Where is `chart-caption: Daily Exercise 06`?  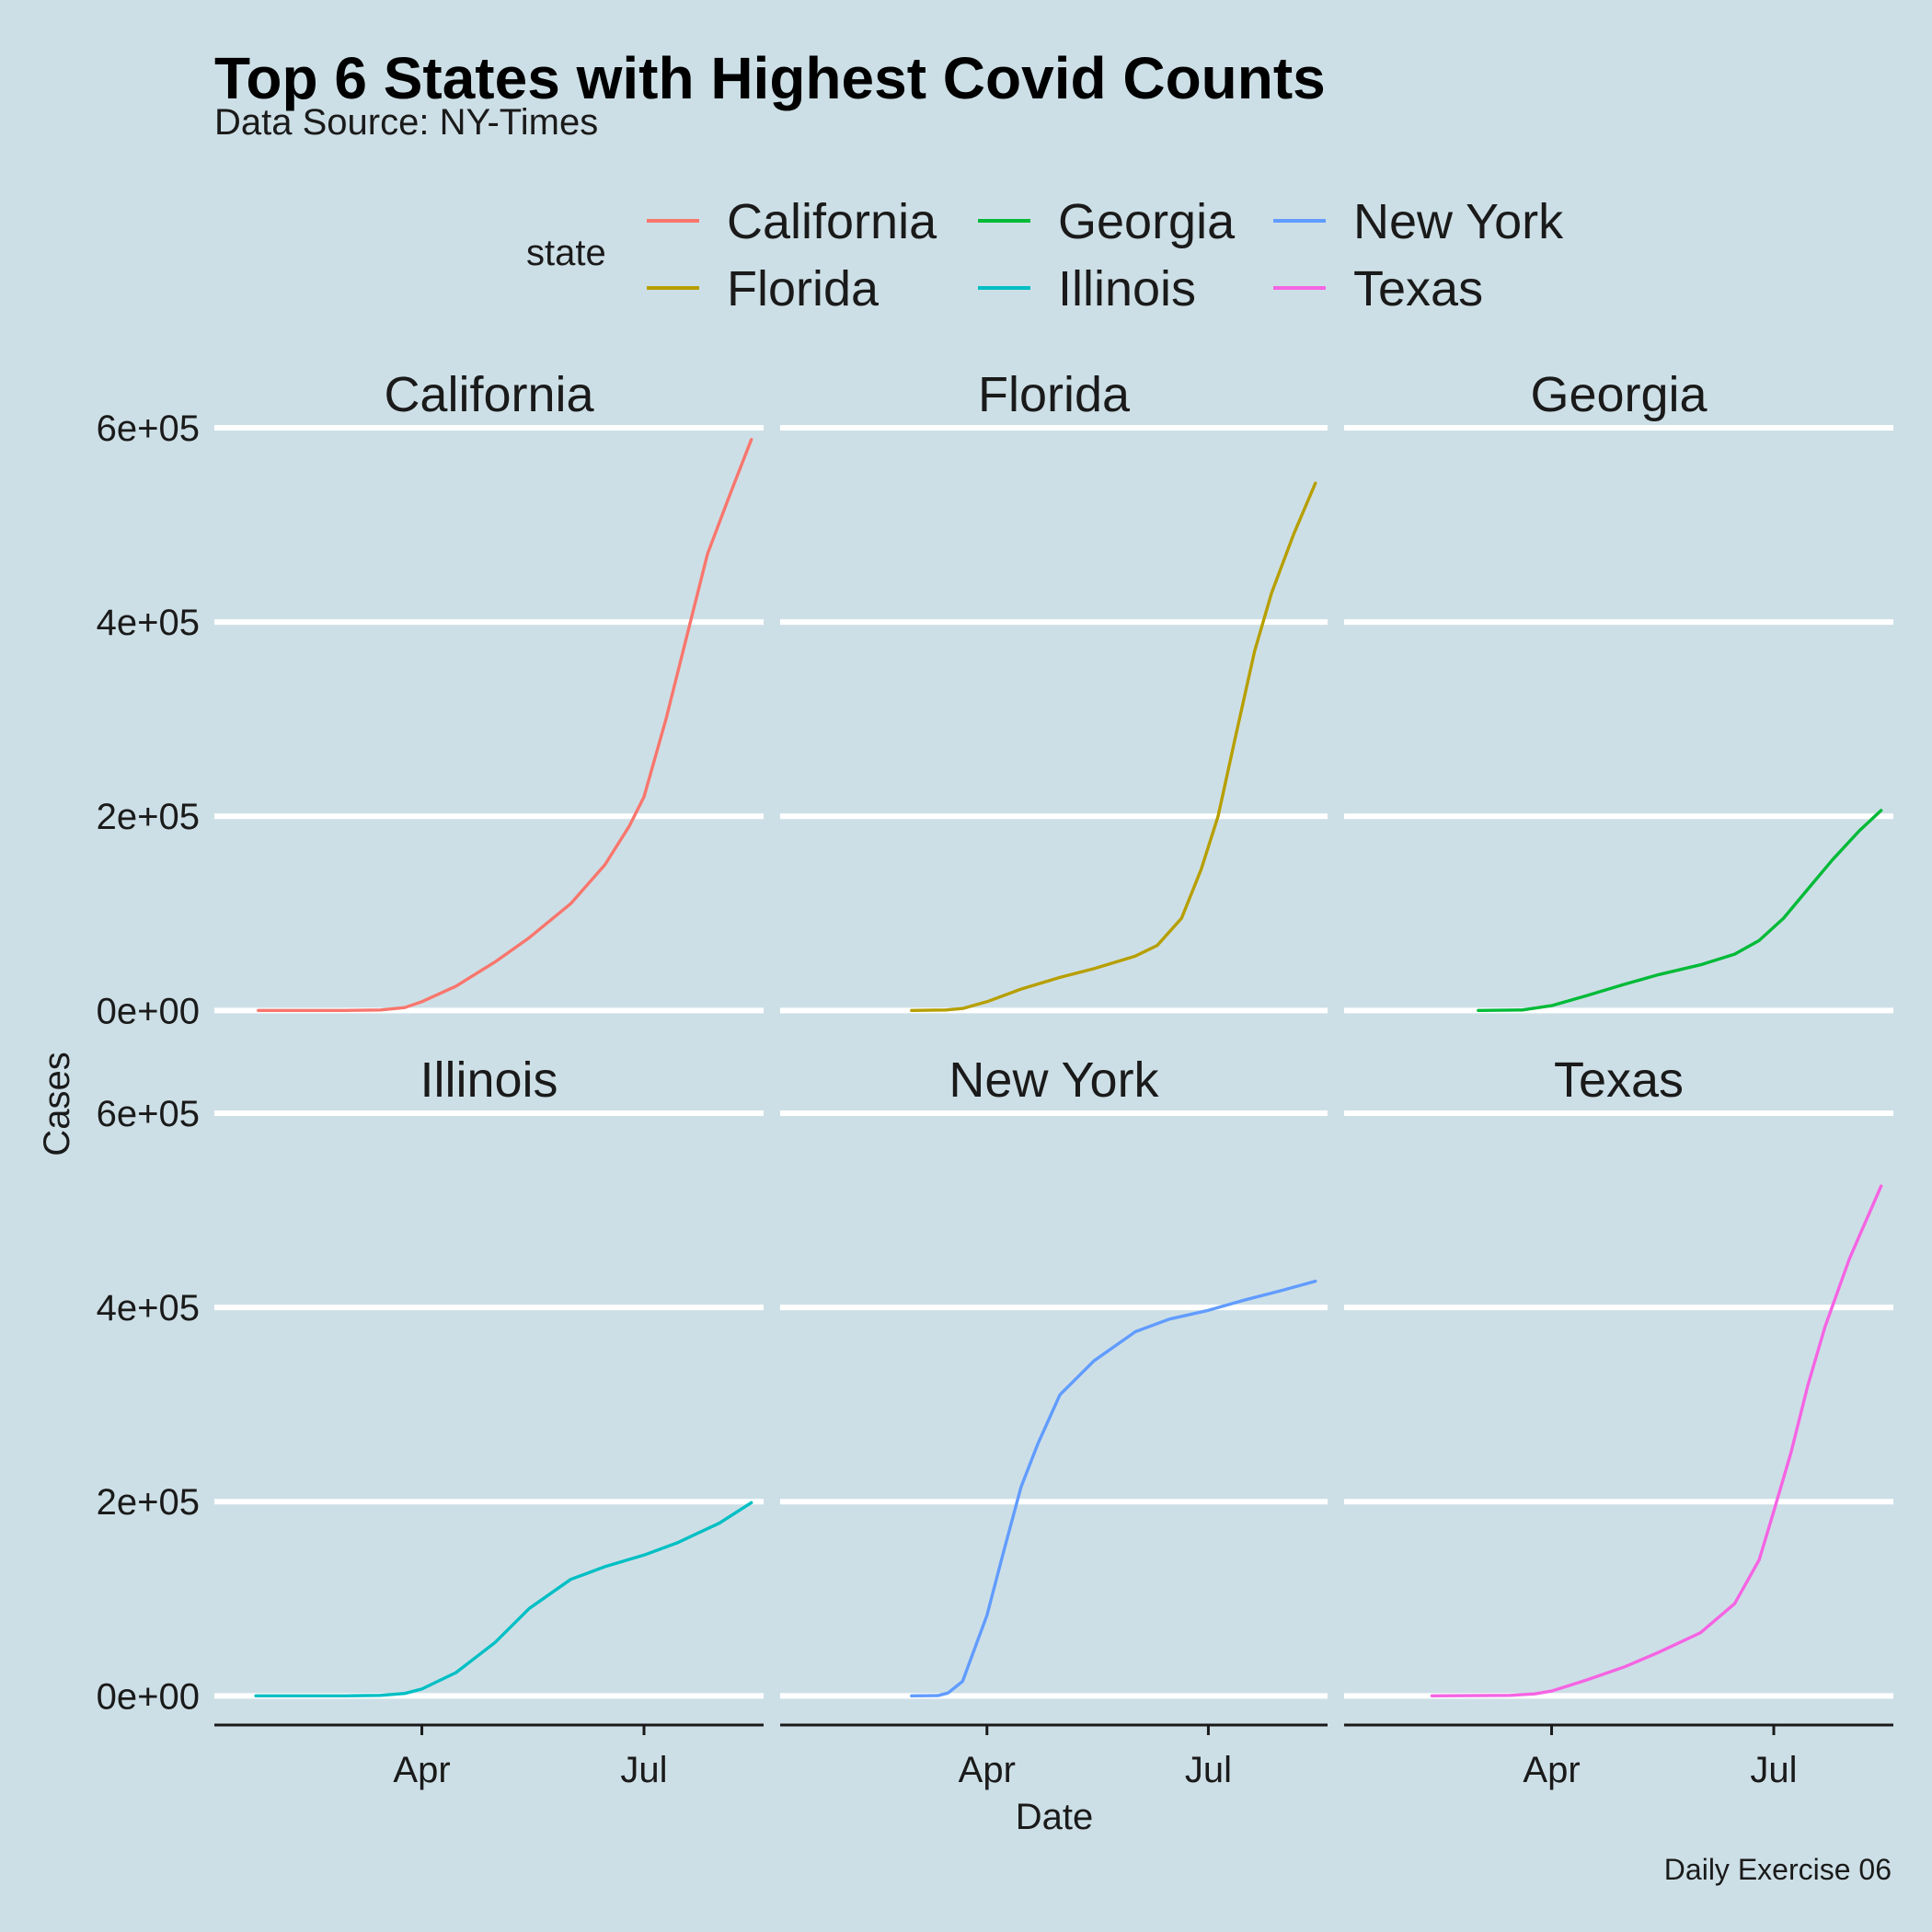 chart-caption: Daily Exercise 06 is located at coordinates (1778, 1869).